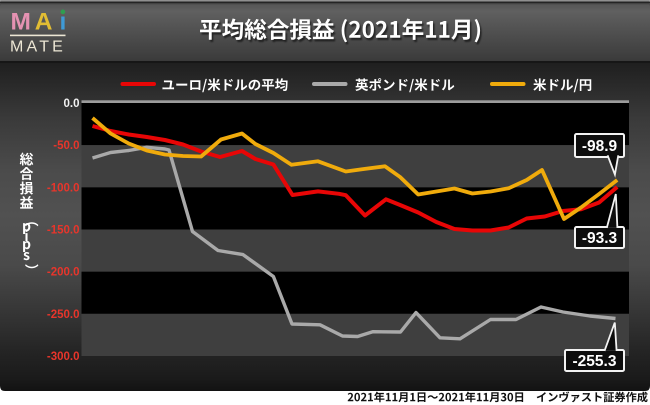 The width and height of the screenshot is (650, 405). I want to click on svg-text: -200.0, so click(63, 273).